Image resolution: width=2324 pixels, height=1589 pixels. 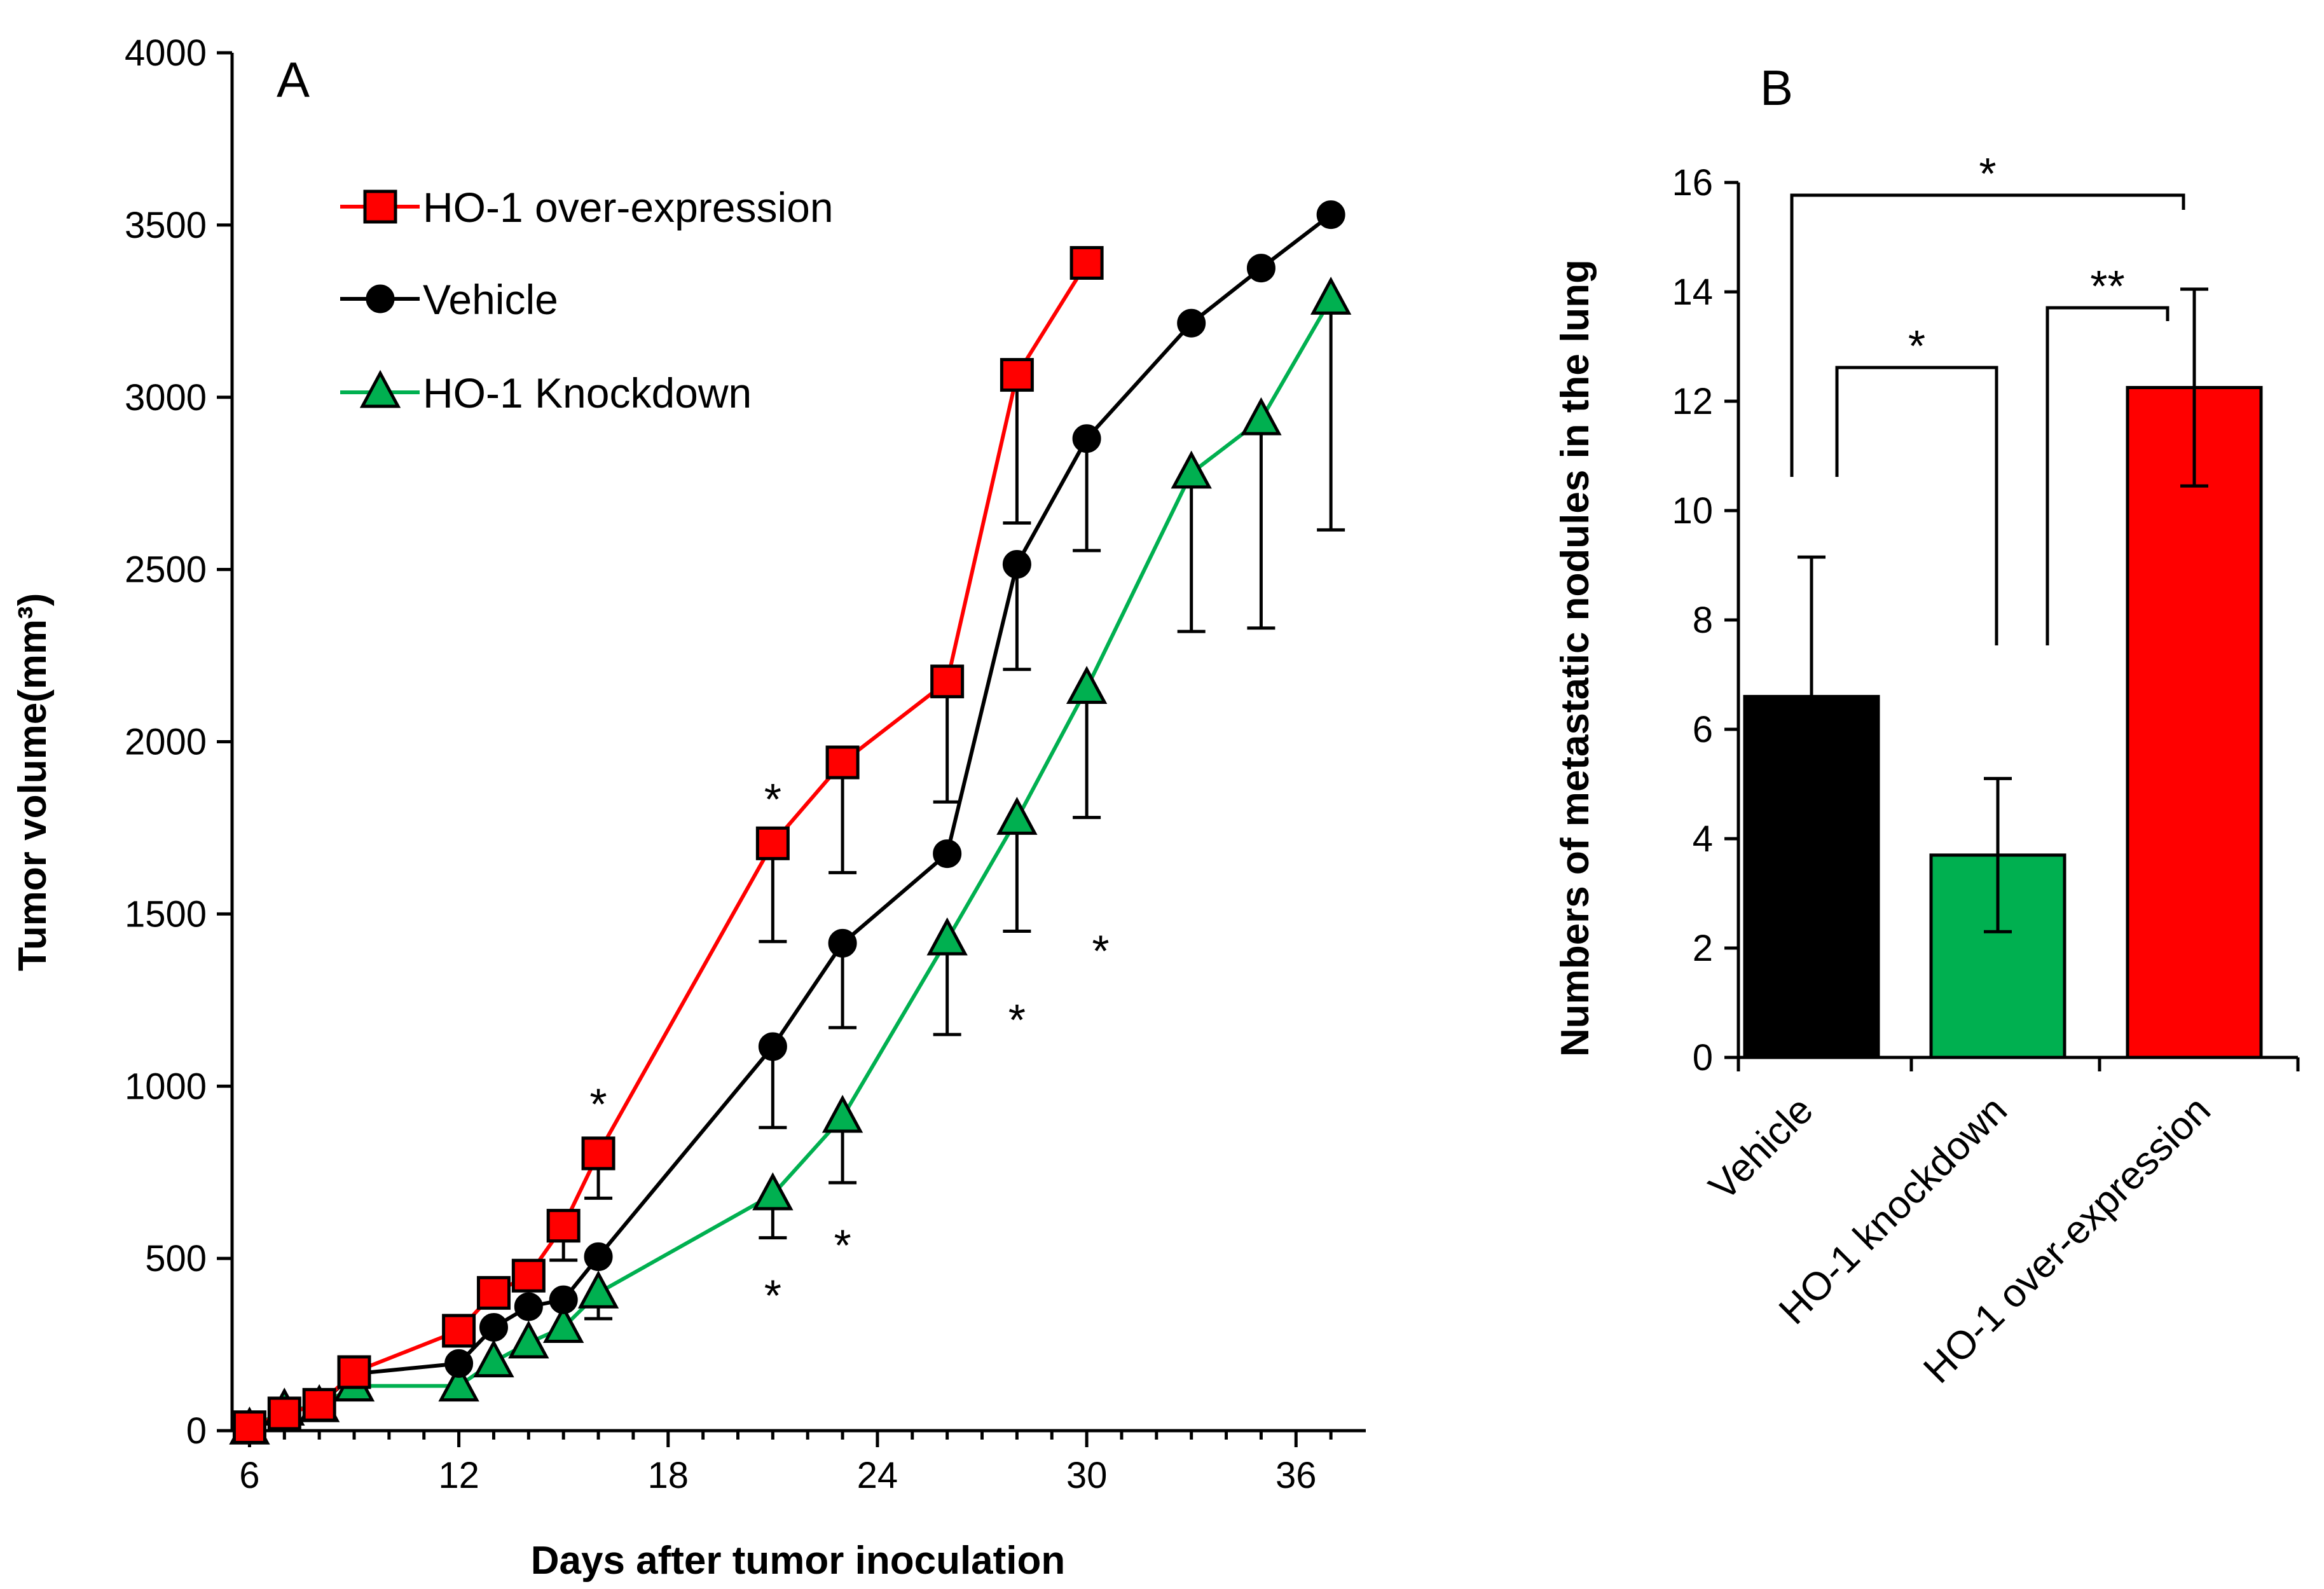 I want to click on panel-b-letter: B, so click(x=1776, y=88).